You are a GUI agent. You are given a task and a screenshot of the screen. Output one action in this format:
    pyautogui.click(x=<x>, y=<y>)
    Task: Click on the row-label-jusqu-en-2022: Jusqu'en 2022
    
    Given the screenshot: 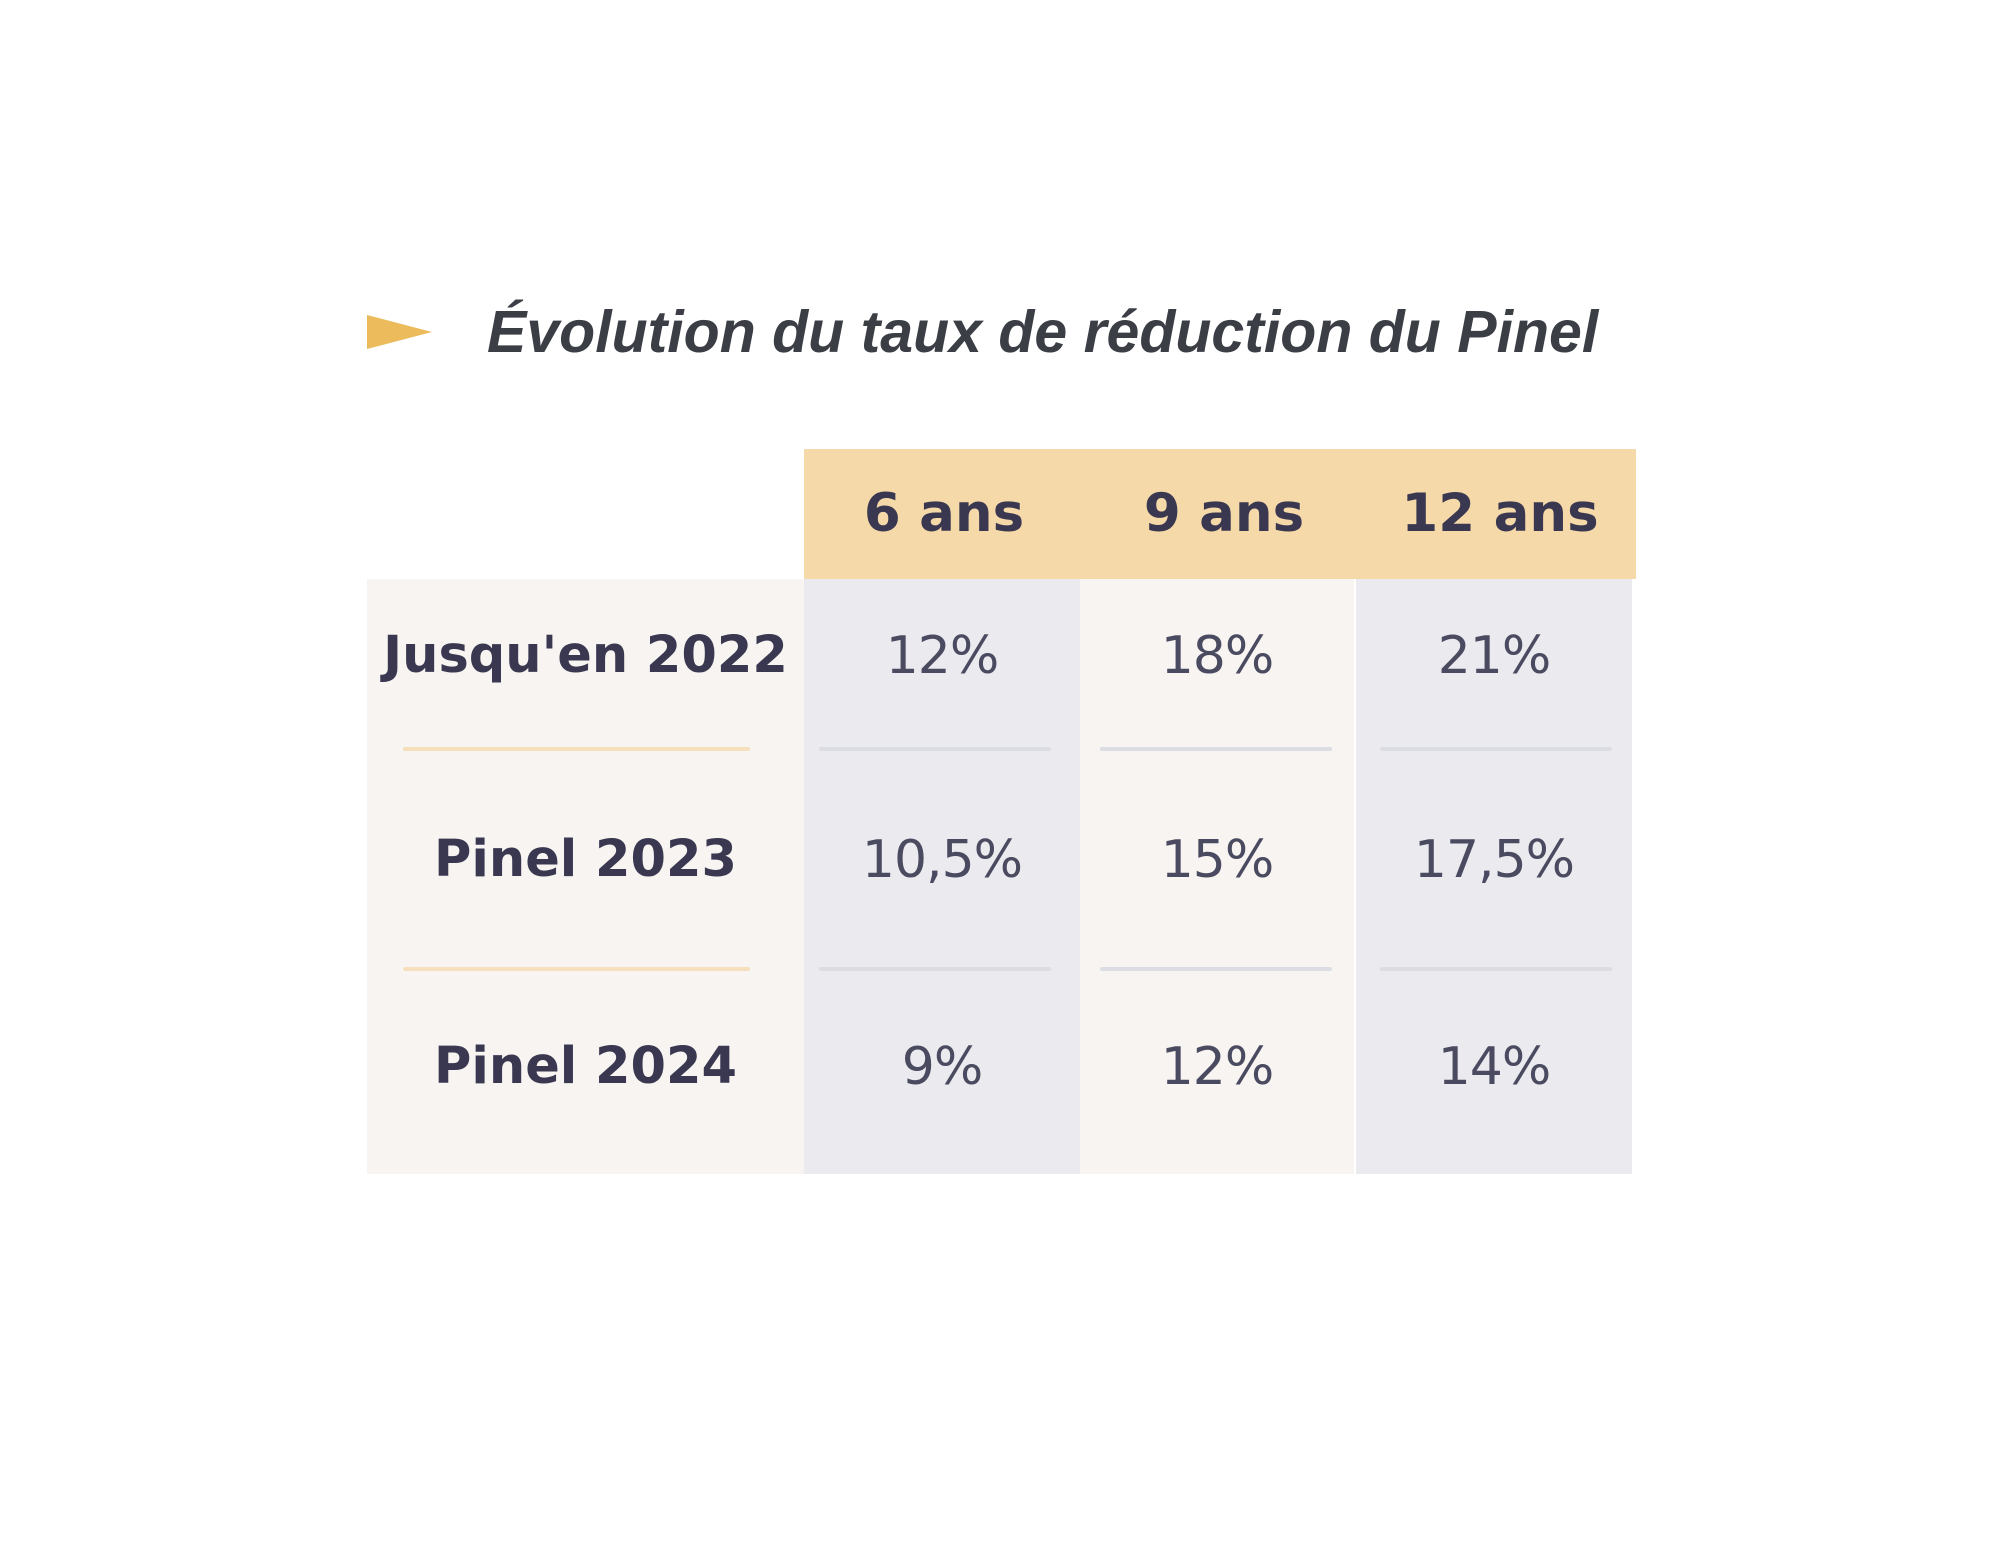 What is the action you would take?
    pyautogui.click(x=585, y=655)
    